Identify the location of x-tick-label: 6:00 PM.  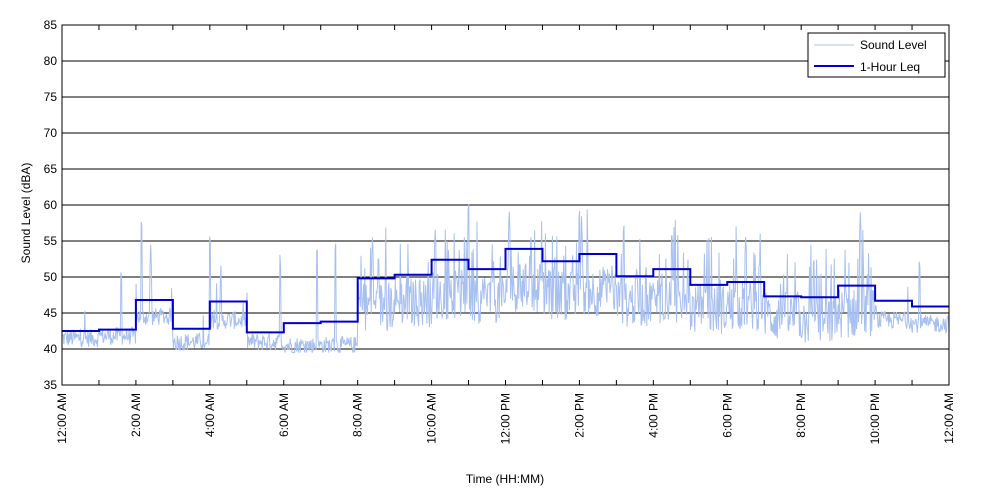
(727, 415).